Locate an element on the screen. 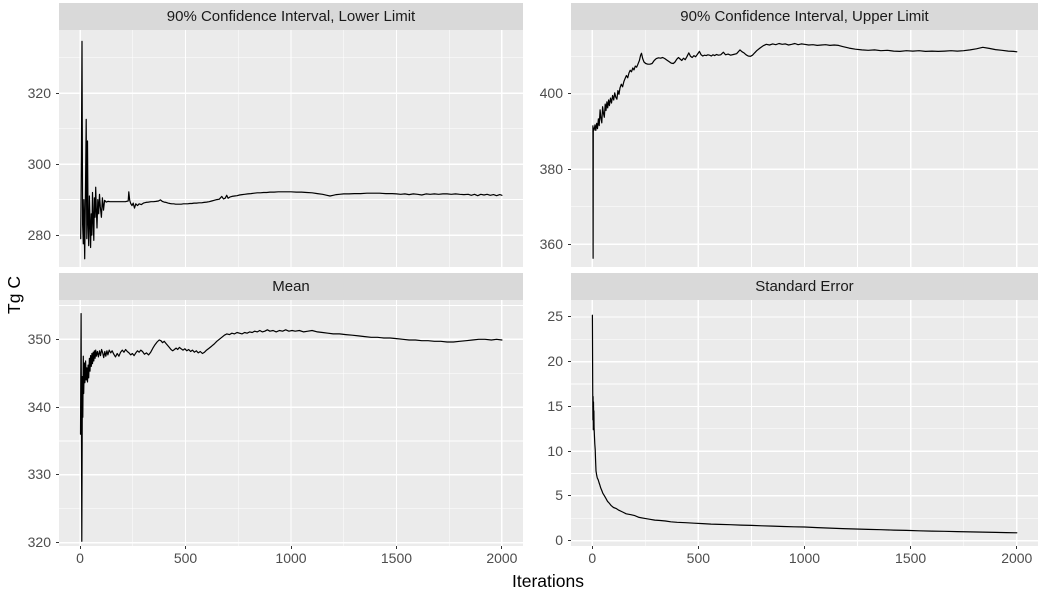 This screenshot has width=1044, height=600. y-axis-tick-label: 20 is located at coordinates (555, 361).